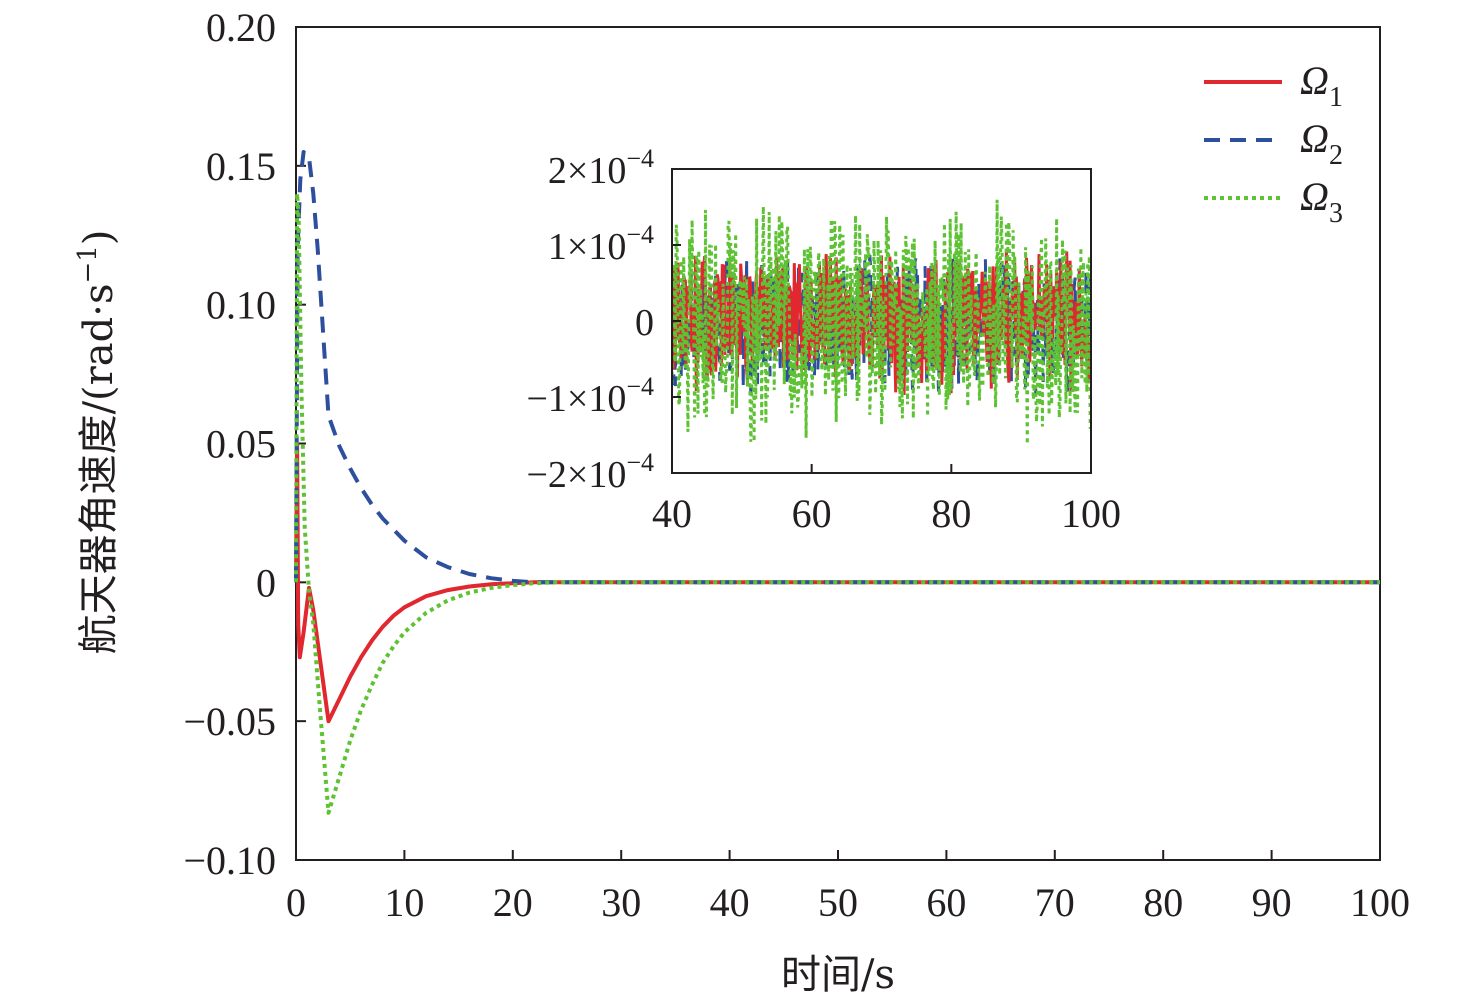  What do you see at coordinates (88, 264) in the screenshot?
I see `y-axis-title-superscript: −1` at bounding box center [88, 264].